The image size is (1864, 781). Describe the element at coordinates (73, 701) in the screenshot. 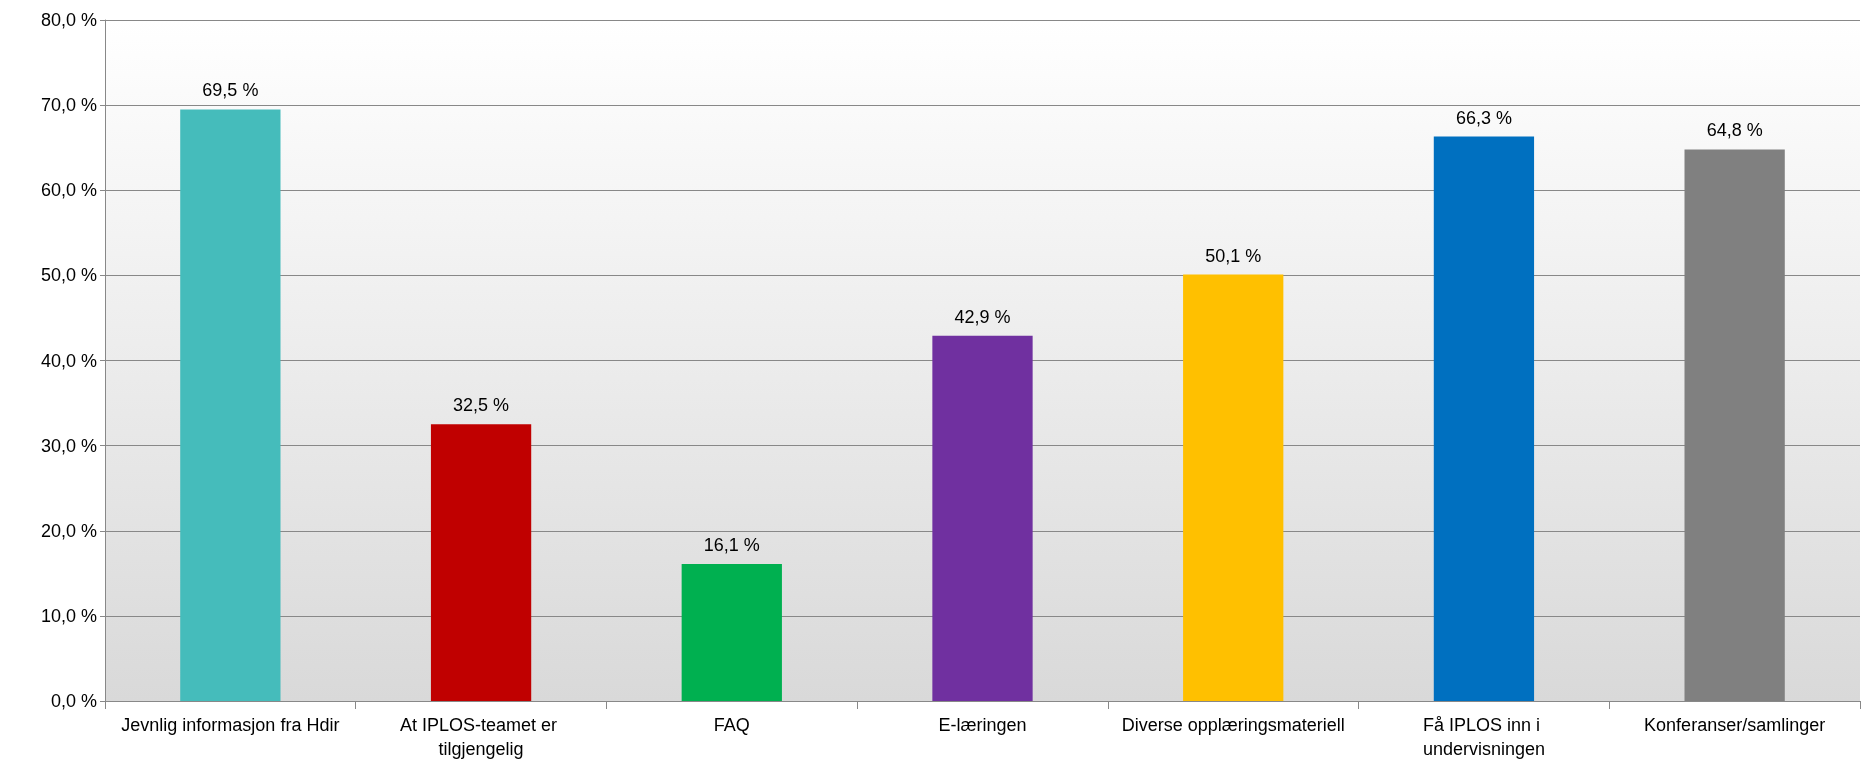

I see `y-tick-label: 0,0 %` at that location.